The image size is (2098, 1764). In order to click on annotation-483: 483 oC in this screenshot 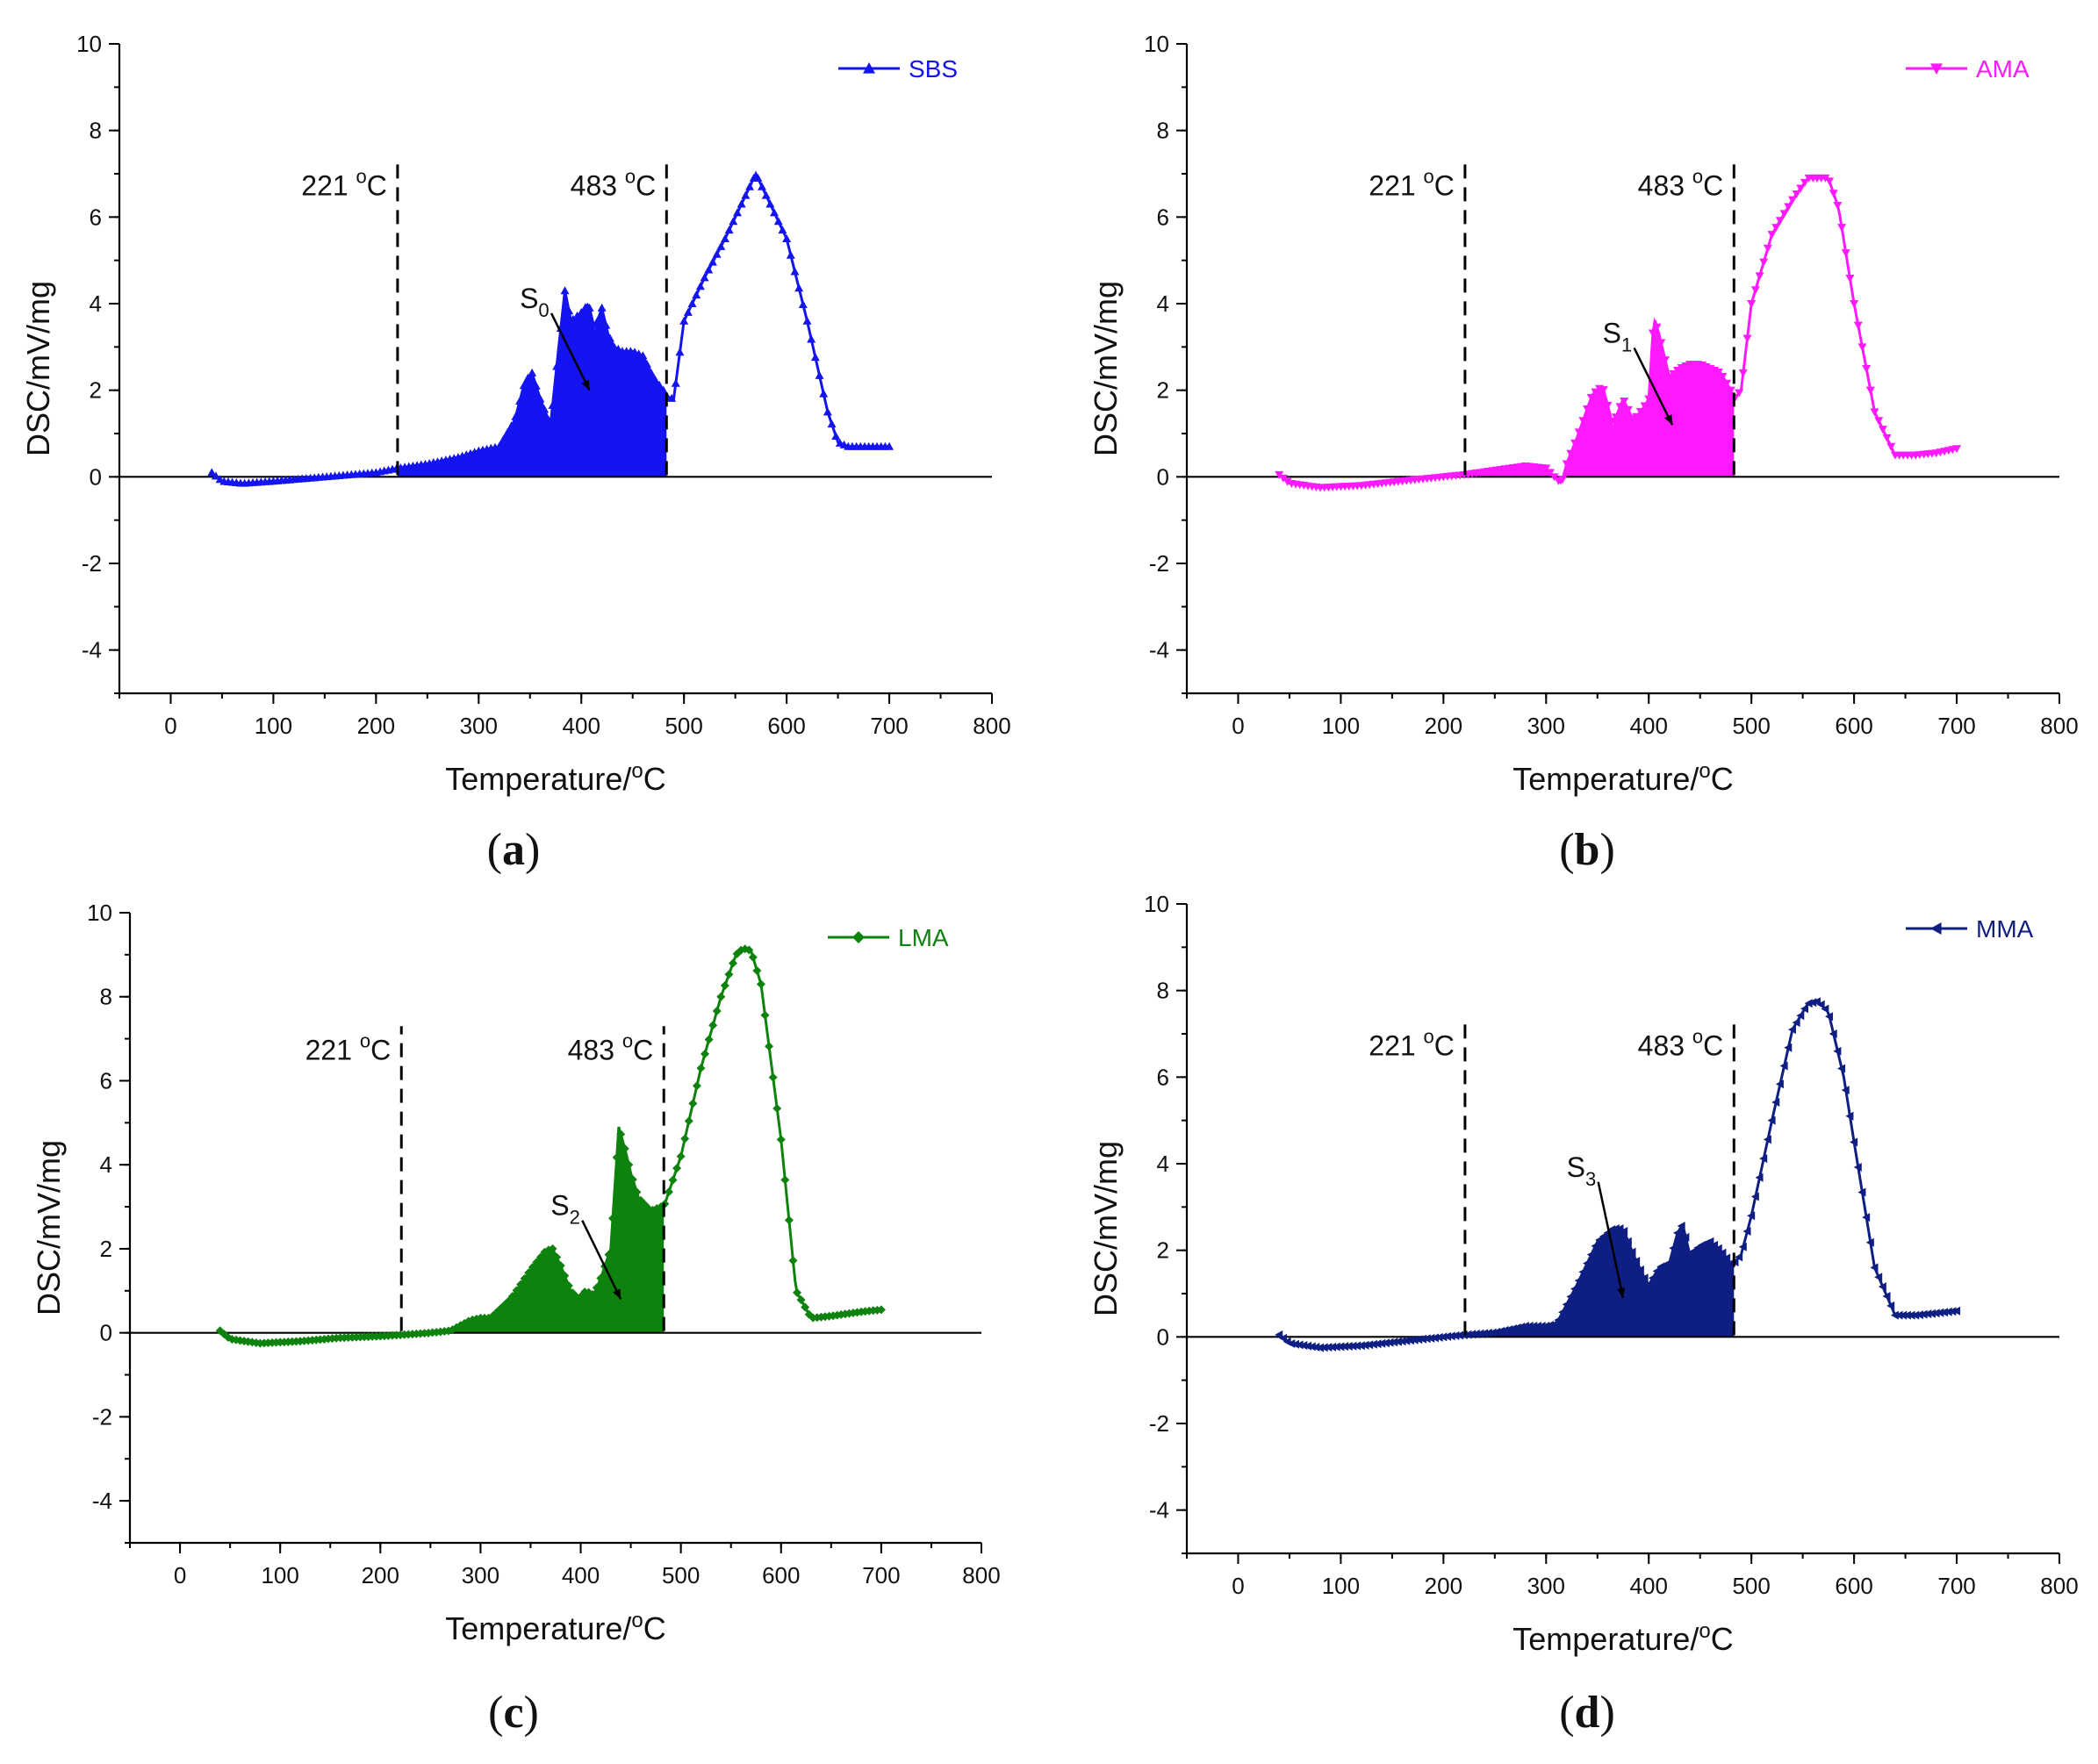, I will do `click(614, 184)`.